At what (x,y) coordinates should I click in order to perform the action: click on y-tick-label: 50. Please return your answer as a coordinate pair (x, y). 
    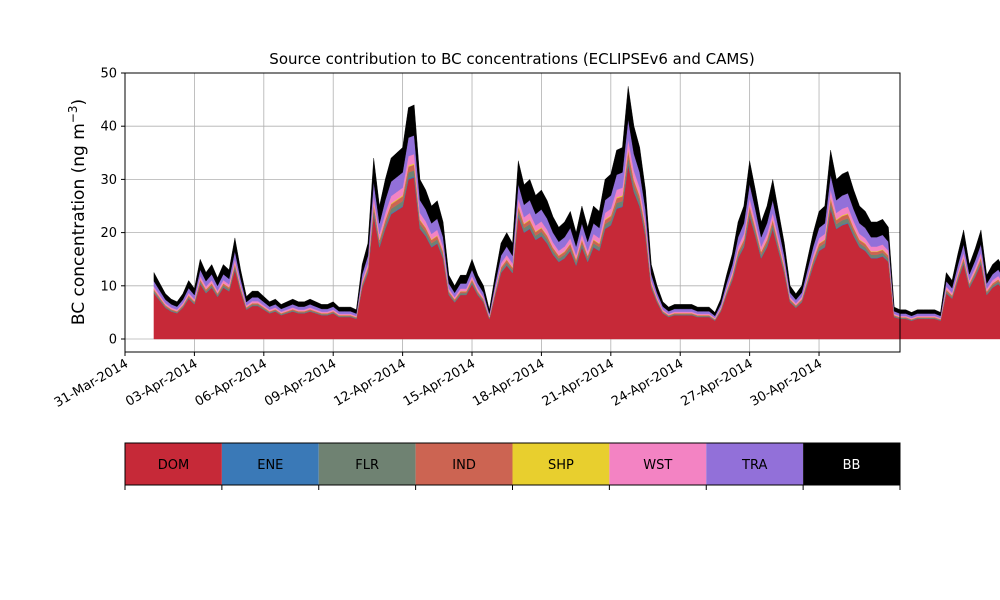
    Looking at the image, I should click on (108, 74).